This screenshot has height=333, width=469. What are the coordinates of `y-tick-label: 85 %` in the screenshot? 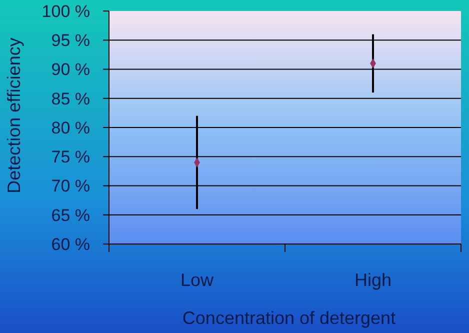 It's located at (70, 98).